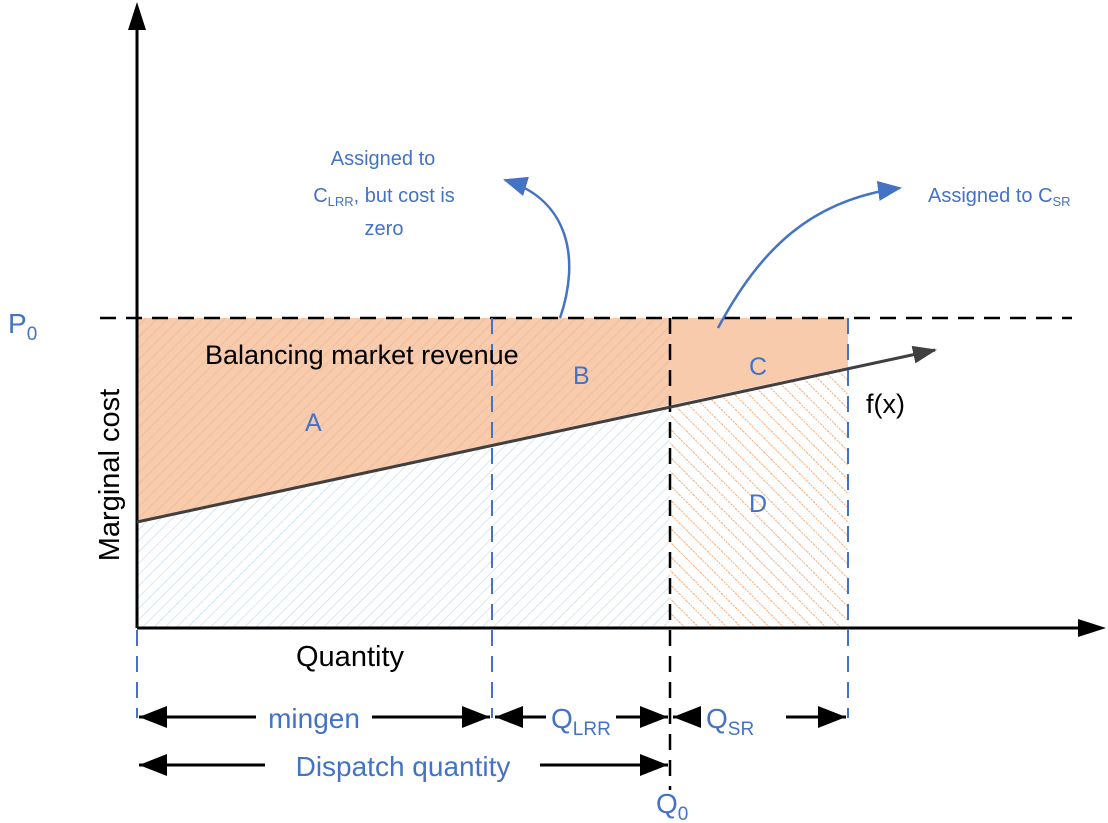 The image size is (1108, 823). I want to click on lrr-annotation-line3: zero, so click(384, 229).